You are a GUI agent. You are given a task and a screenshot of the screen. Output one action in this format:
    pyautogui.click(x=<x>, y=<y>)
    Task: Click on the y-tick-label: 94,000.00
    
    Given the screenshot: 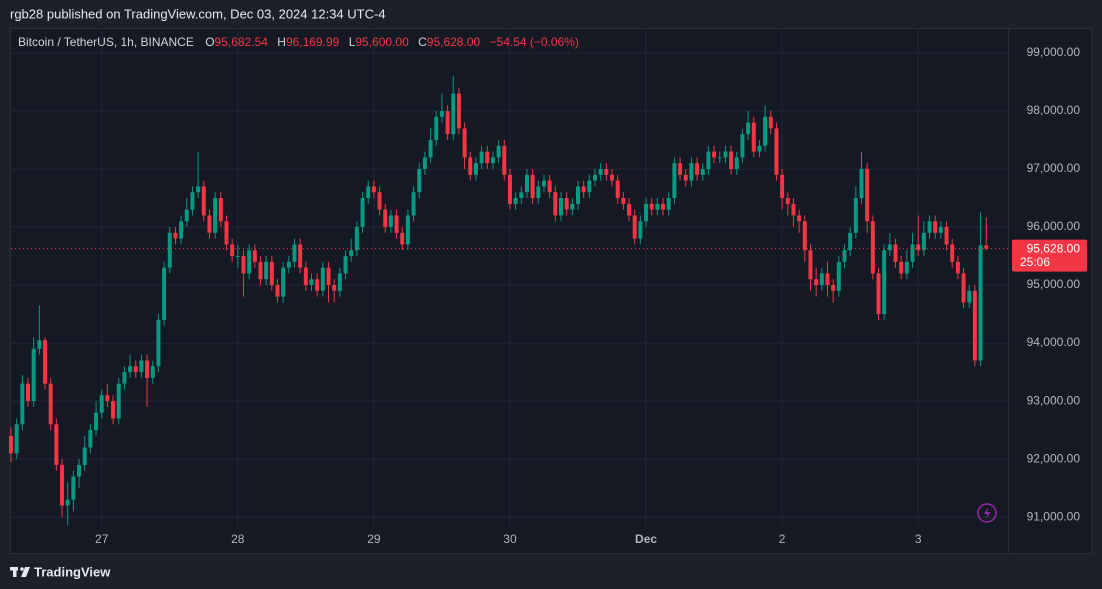 What is the action you would take?
    pyautogui.click(x=1054, y=342)
    